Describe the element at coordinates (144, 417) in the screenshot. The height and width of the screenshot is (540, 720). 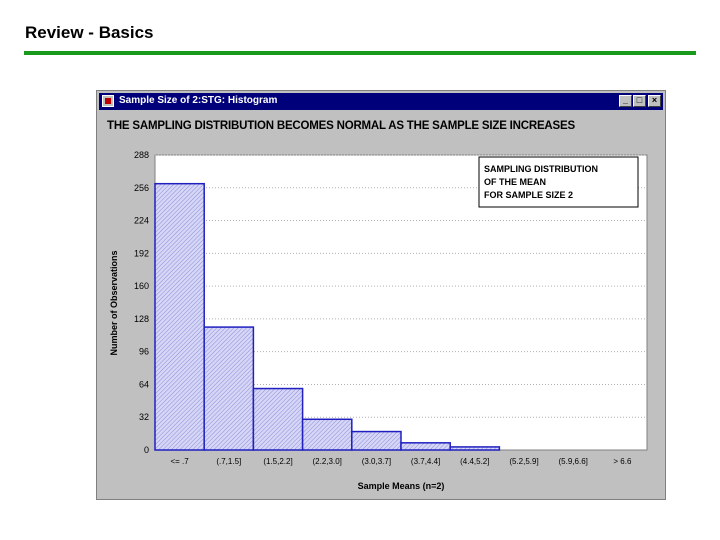
I see `y-tick-label: 32` at that location.